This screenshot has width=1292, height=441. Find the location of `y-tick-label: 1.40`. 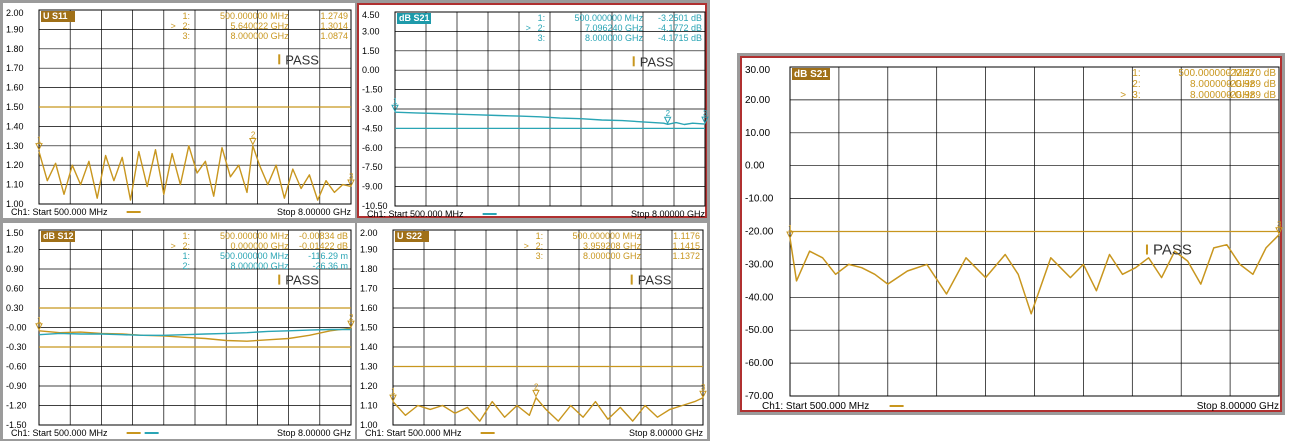

y-tick-label: 1.40 is located at coordinates (369, 347).